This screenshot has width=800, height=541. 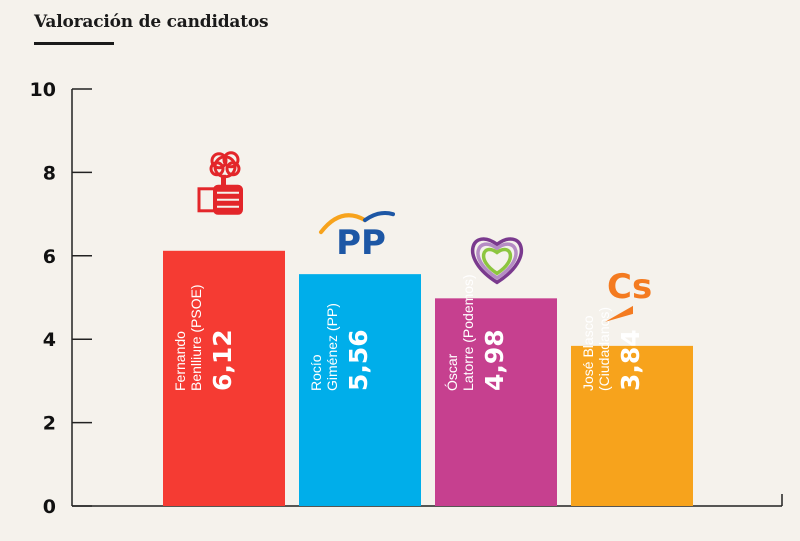 I want to click on bar-group-3: José Blasco (Ciudadanos) 3,84 Cs, so click(x=632, y=386).